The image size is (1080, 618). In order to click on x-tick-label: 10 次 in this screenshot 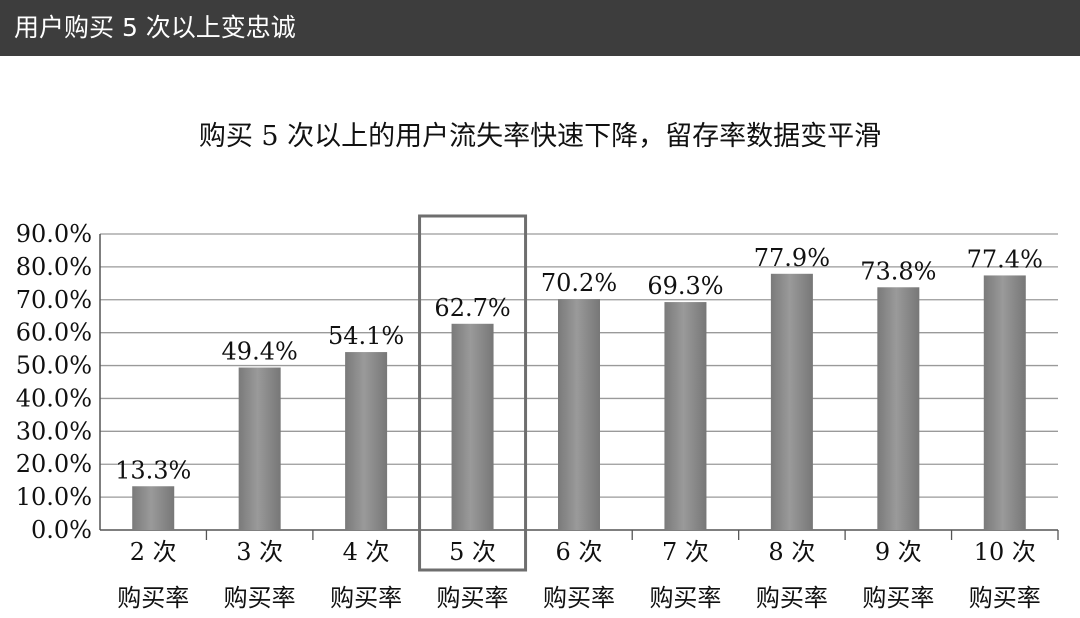, I will do `click(1005, 552)`.